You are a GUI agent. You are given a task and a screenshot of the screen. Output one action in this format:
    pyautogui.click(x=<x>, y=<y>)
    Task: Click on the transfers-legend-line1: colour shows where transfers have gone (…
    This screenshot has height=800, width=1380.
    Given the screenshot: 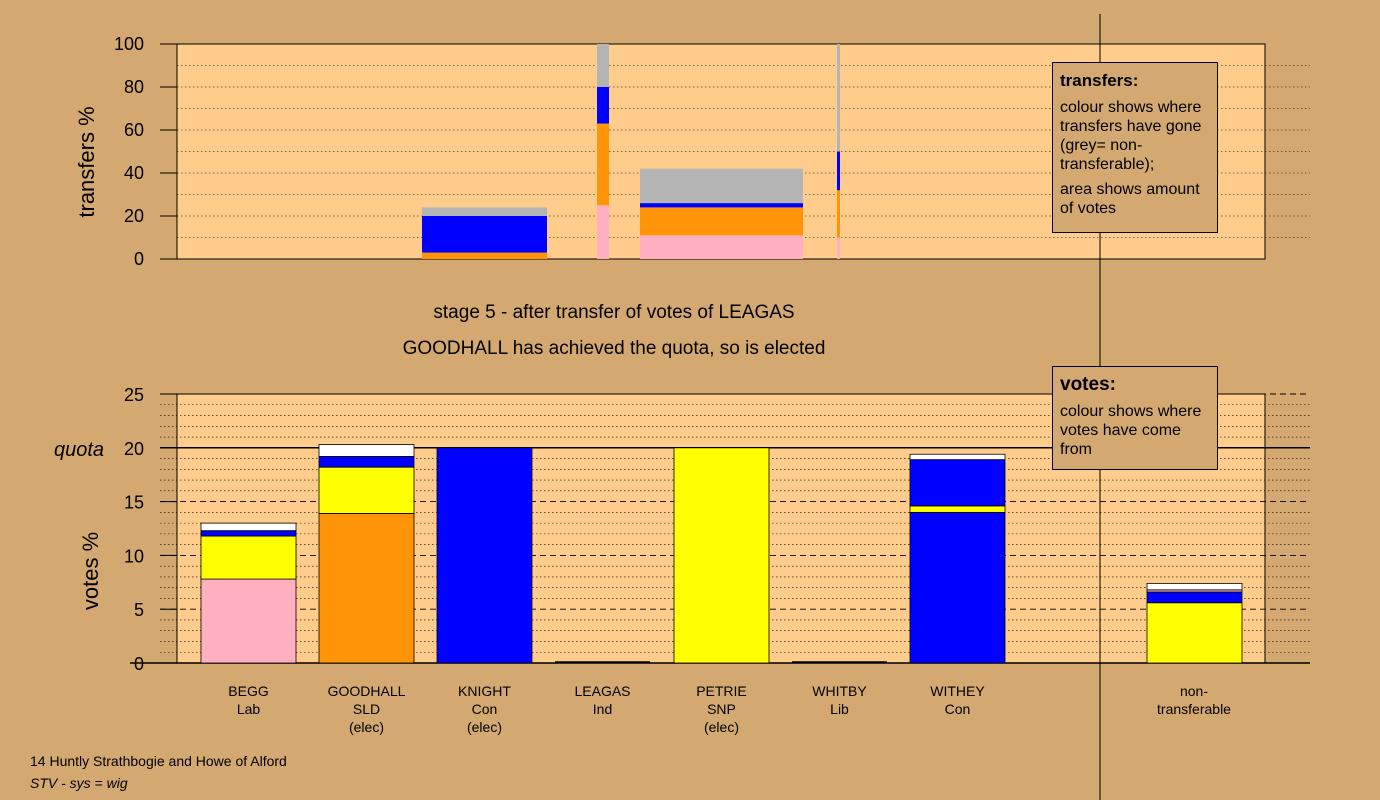 What is the action you would take?
    pyautogui.click(x=1131, y=136)
    